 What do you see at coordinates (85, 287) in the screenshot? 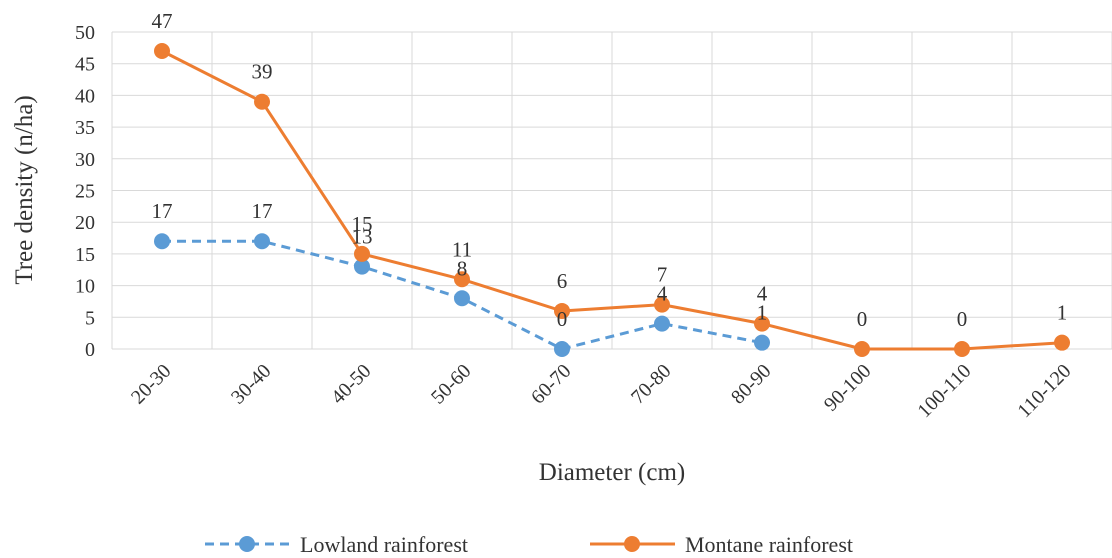
I see `y-tick-label: 10` at bounding box center [85, 287].